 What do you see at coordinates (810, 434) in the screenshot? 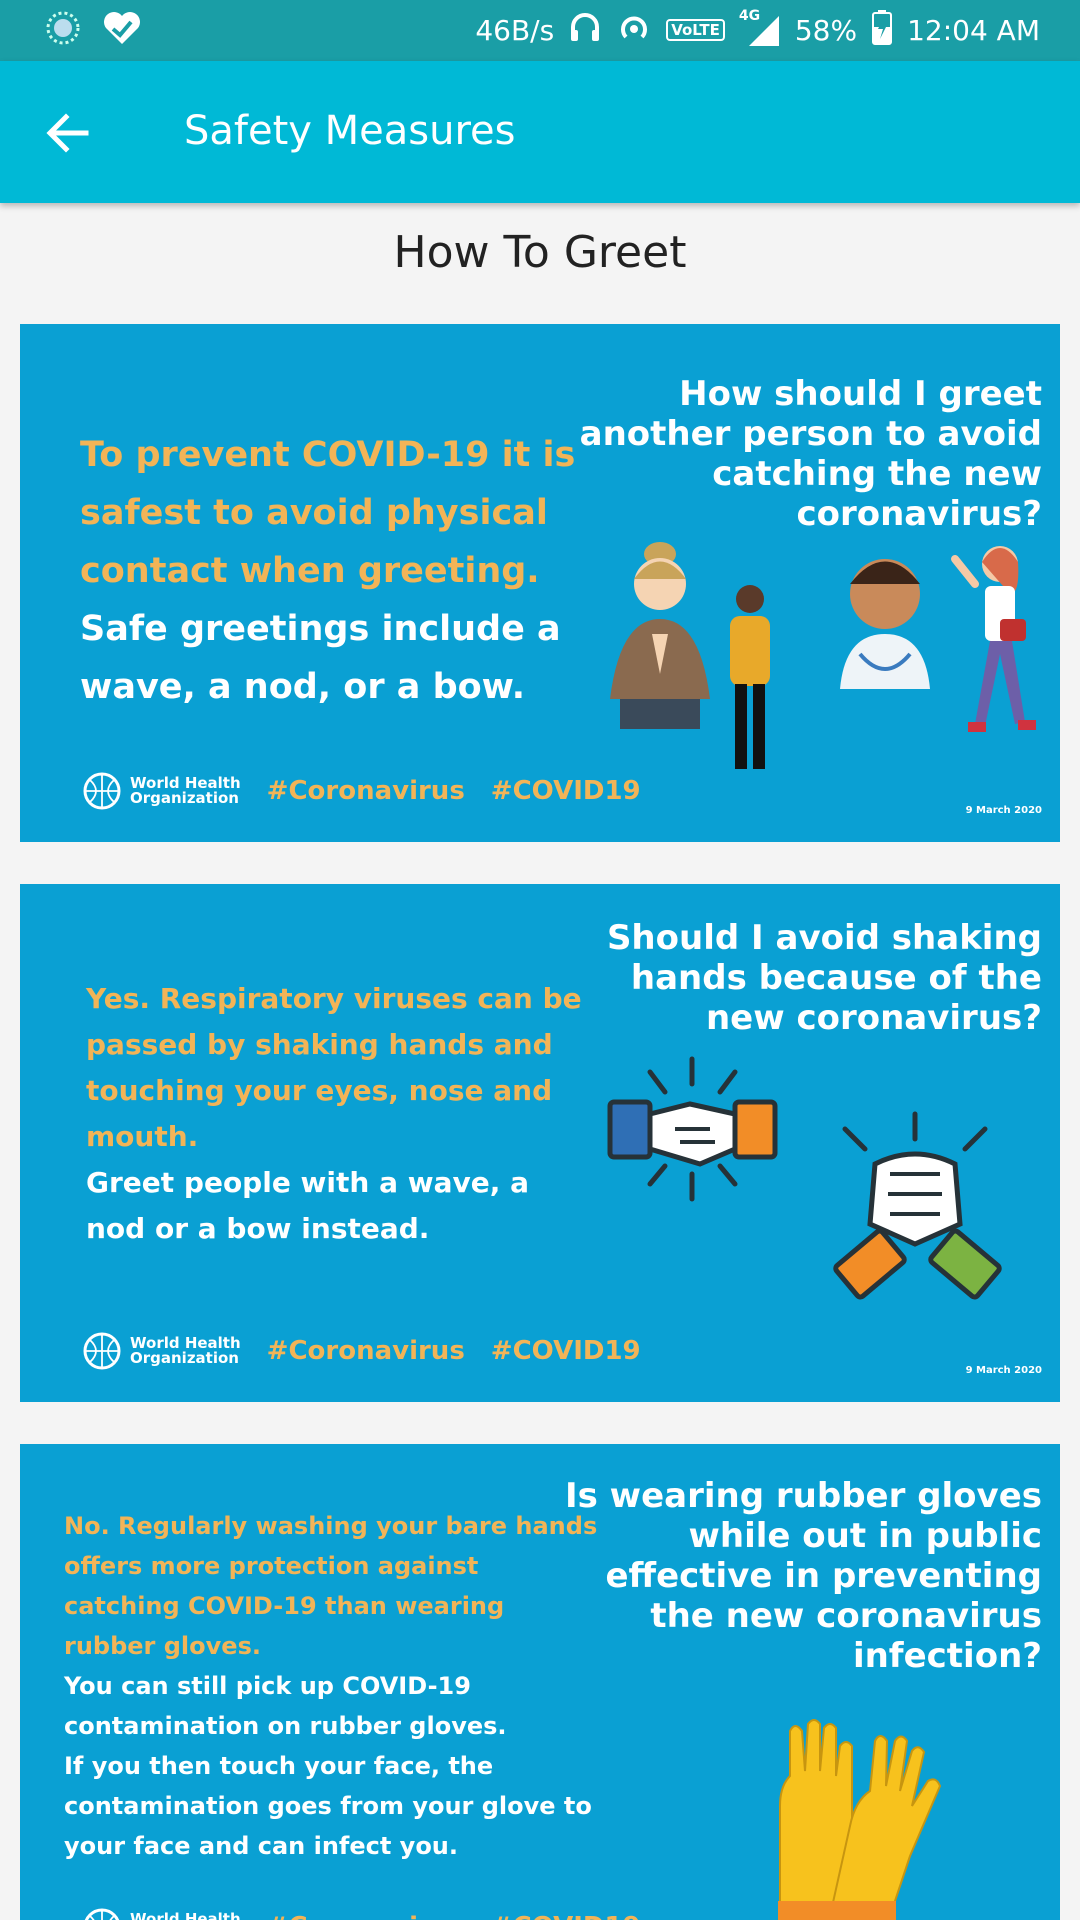
I see `question-line: another person to avoid` at bounding box center [810, 434].